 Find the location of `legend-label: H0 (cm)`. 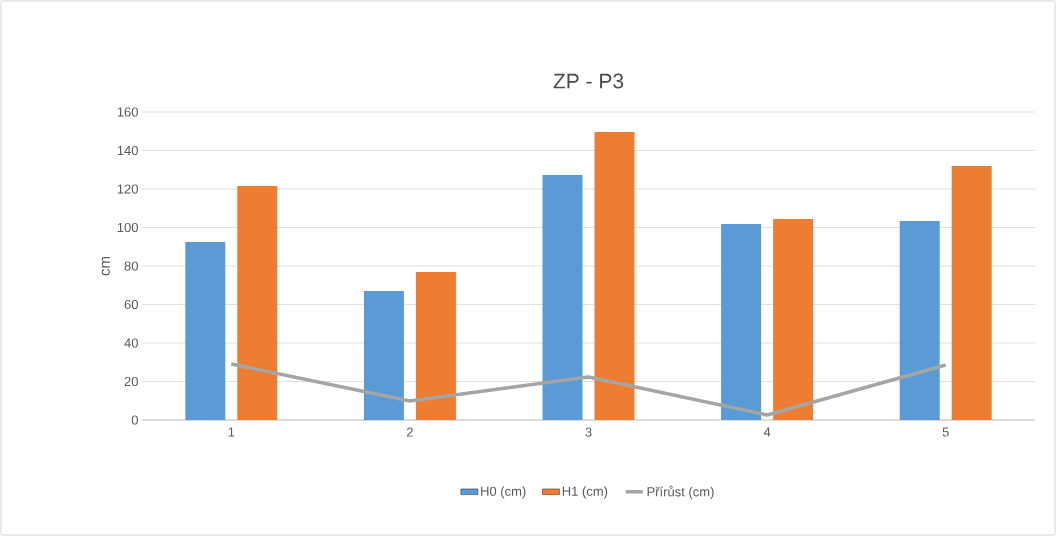

legend-label: H0 (cm) is located at coordinates (503, 492).